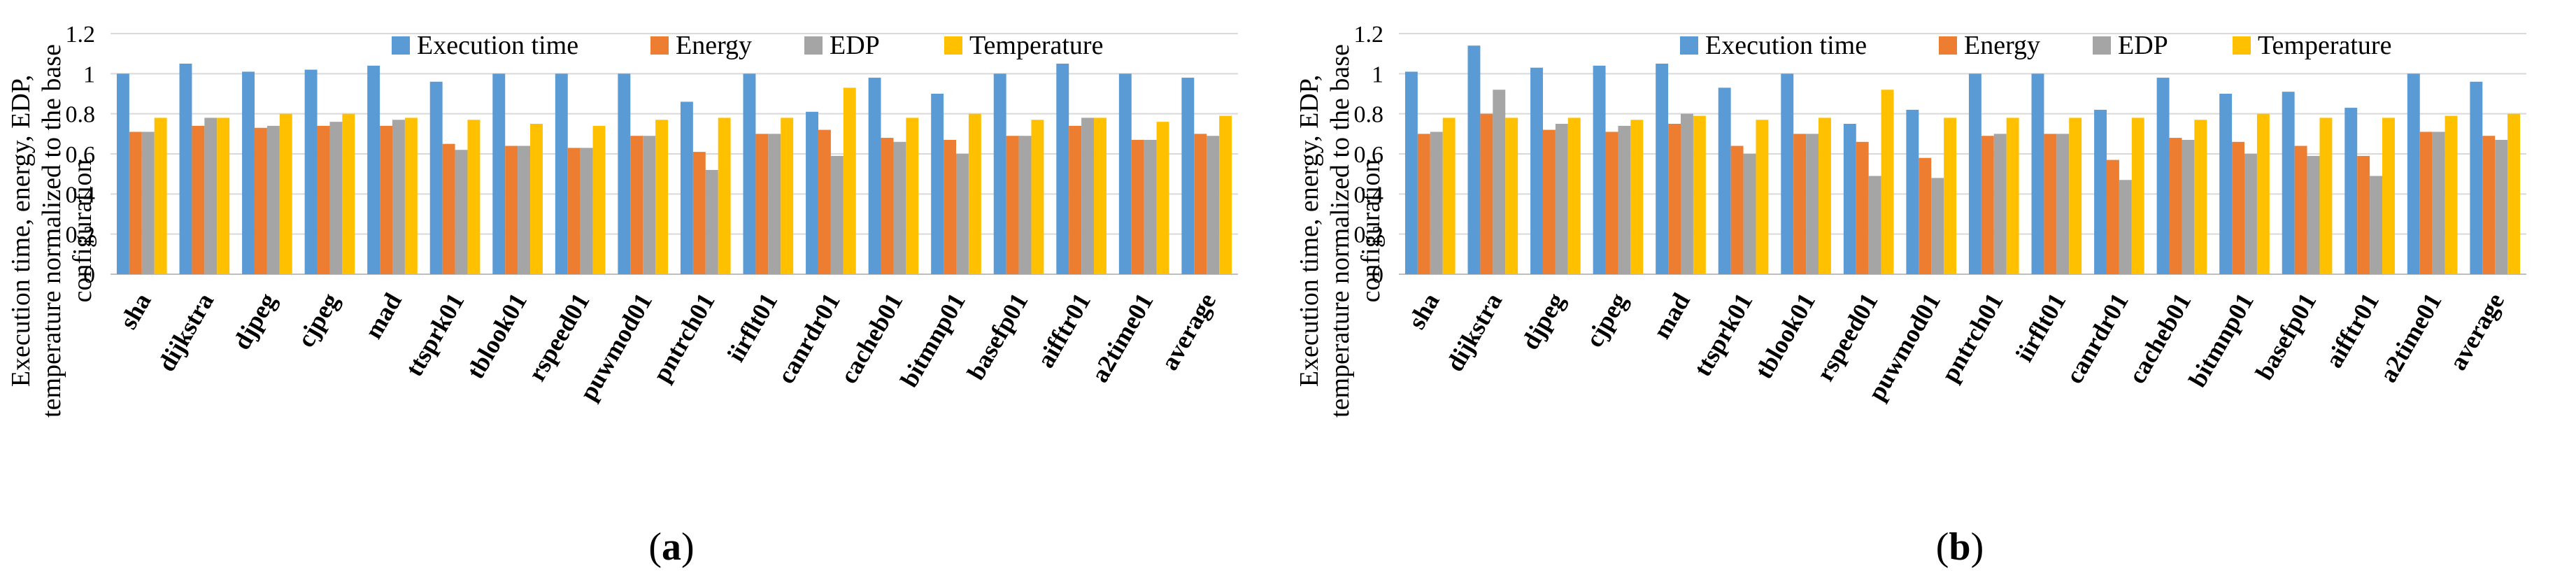  I want to click on y-tick-label: 0.2, so click(1369, 235).